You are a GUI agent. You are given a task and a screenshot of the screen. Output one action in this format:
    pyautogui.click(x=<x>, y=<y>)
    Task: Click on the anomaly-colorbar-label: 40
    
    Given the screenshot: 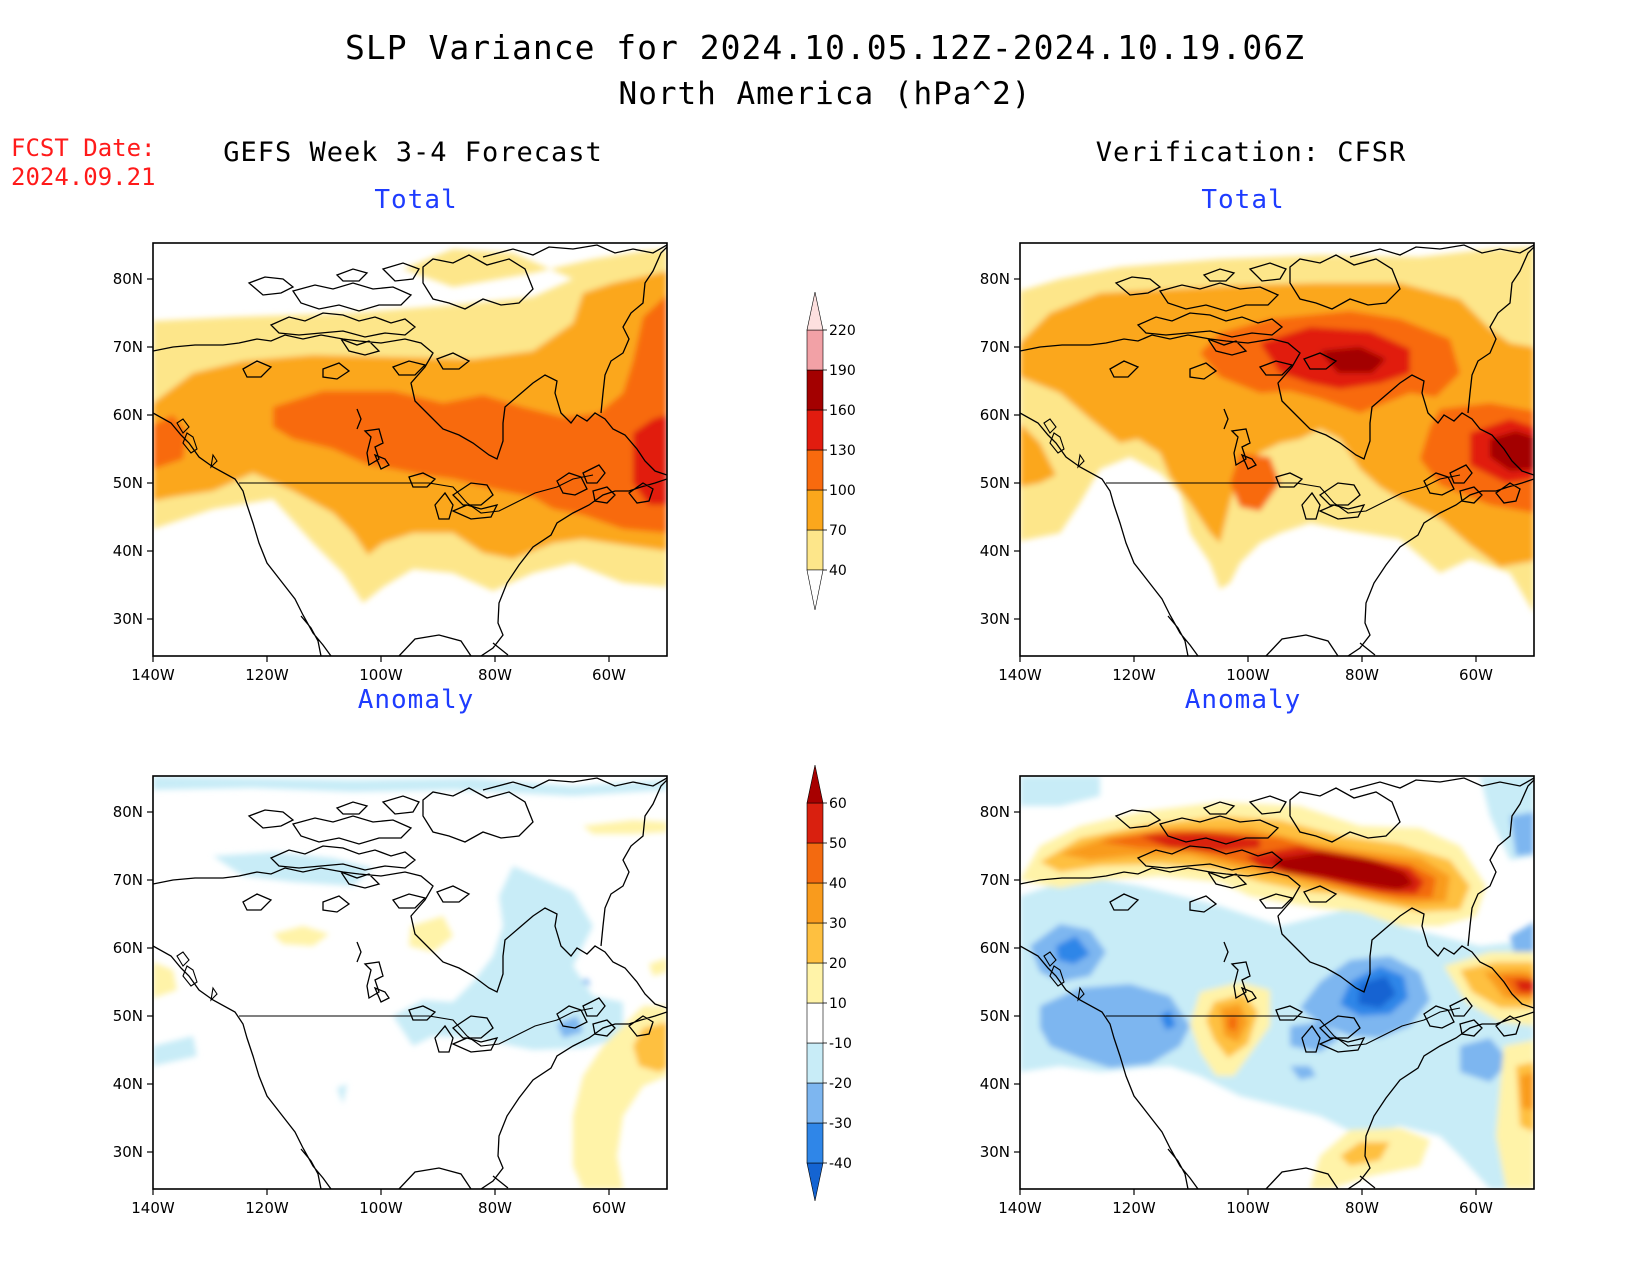 What is the action you would take?
    pyautogui.click(x=838, y=884)
    